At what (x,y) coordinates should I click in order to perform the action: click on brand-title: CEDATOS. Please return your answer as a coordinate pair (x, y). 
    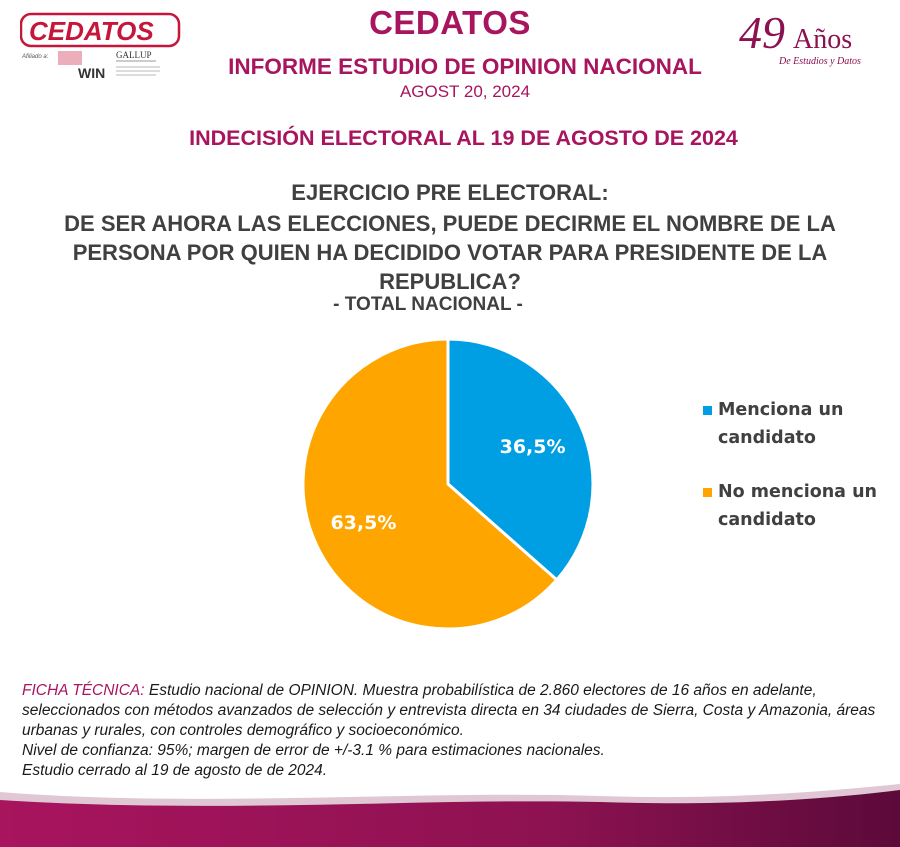
    Looking at the image, I should click on (450, 22).